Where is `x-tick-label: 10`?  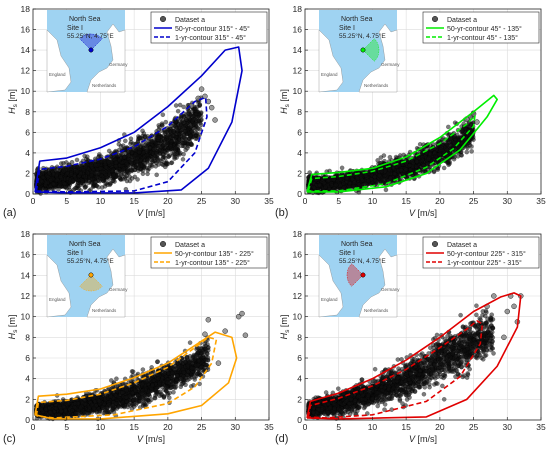
x-tick-label: 10 is located at coordinates (373, 201).